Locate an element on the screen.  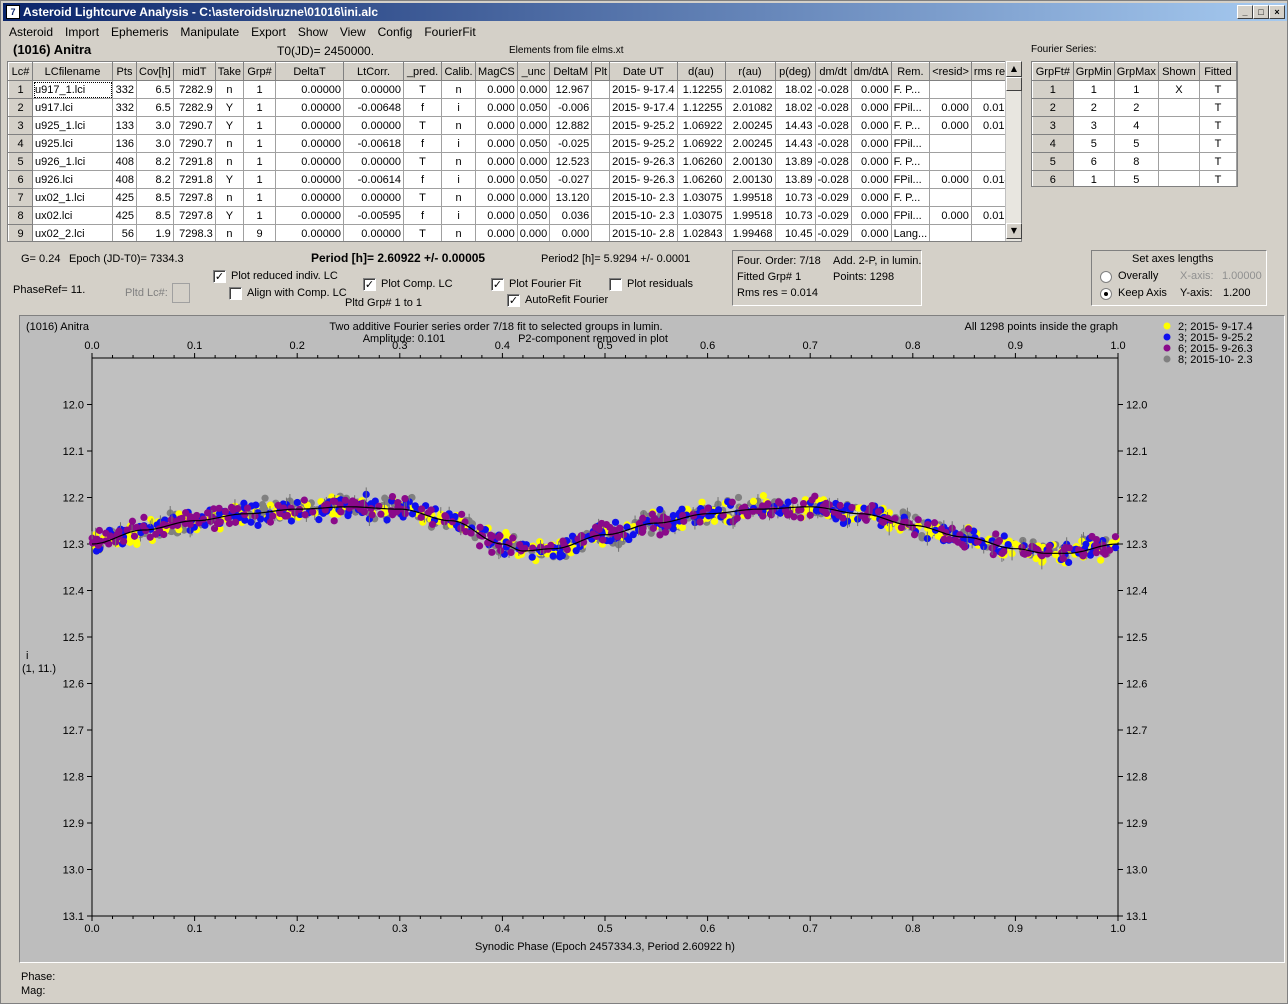
fourier-cell is located at coordinates (1178, 178).